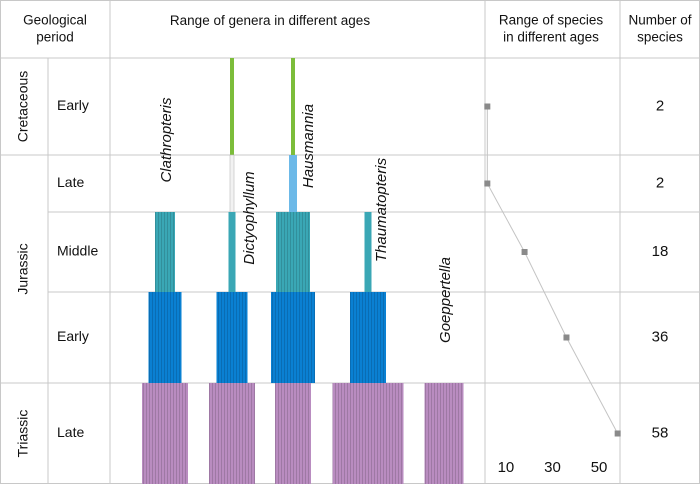  What do you see at coordinates (23, 268) in the screenshot?
I see `period-label: Jurassic` at bounding box center [23, 268].